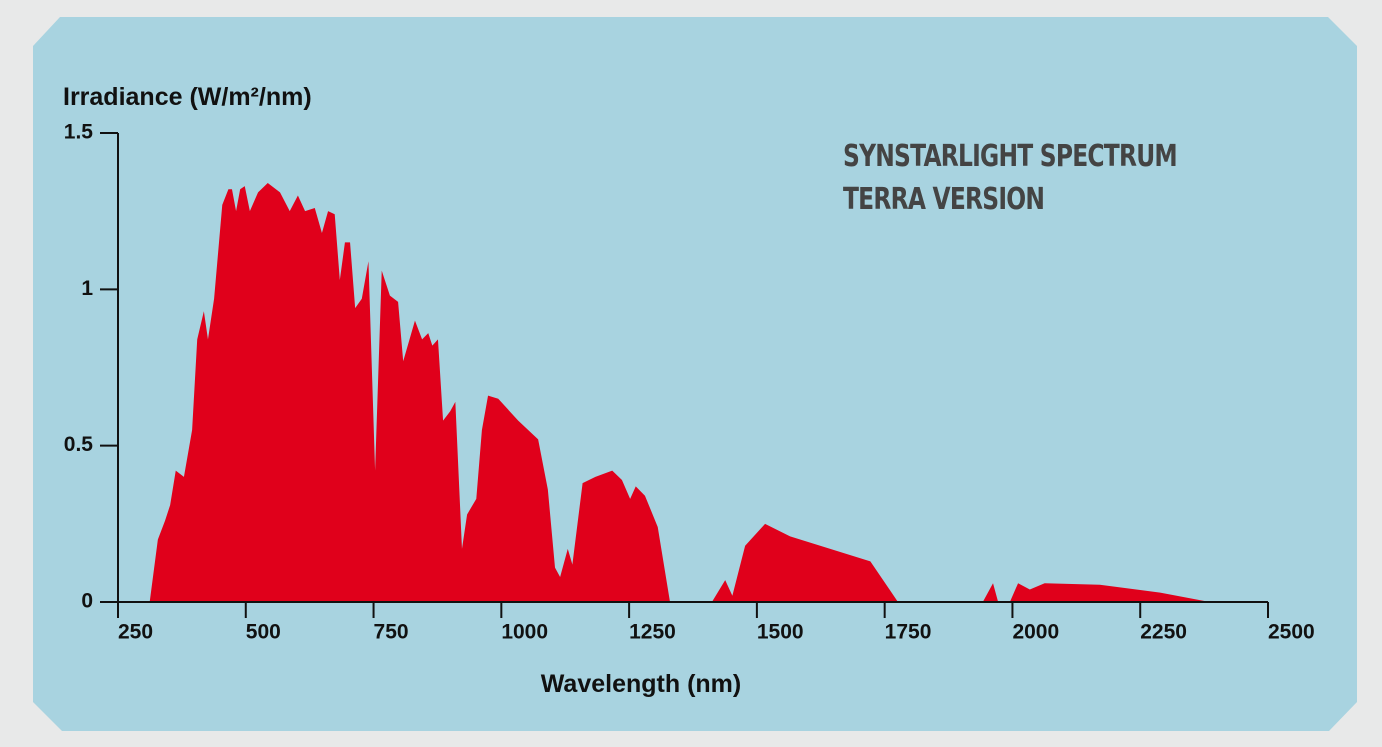  I want to click on x-tick-label: 2250, so click(1163, 632).